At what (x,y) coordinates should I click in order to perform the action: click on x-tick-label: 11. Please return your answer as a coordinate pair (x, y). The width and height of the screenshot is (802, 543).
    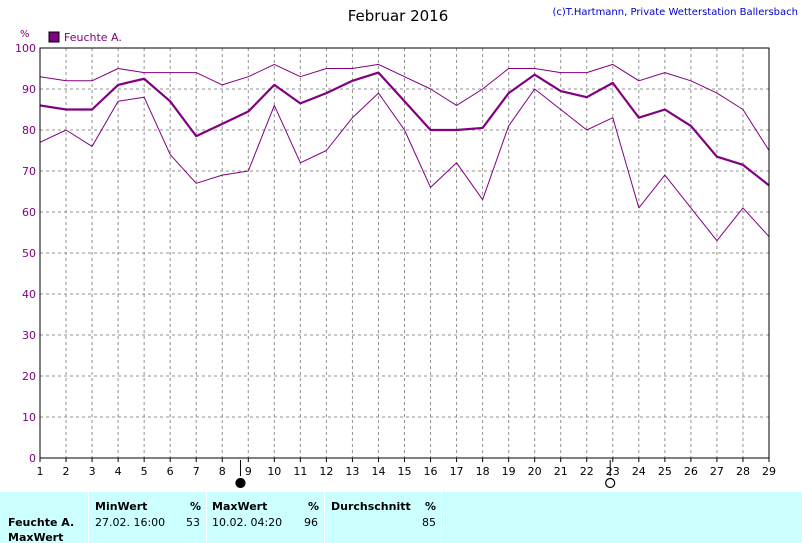
    Looking at the image, I should click on (300, 471).